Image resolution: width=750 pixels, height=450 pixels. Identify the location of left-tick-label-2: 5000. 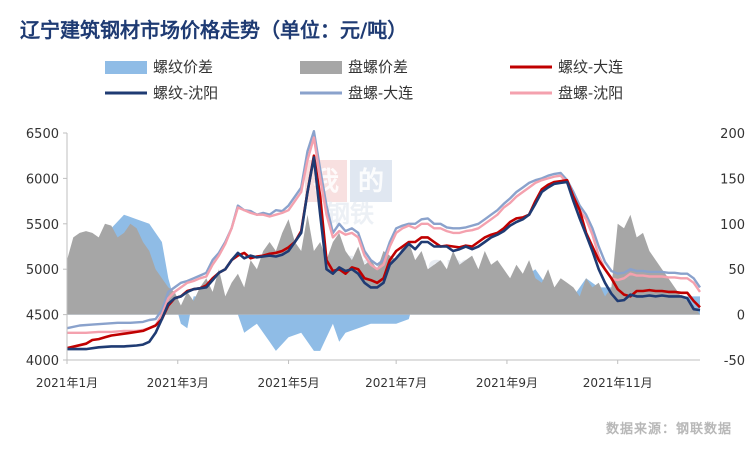
(42, 270).